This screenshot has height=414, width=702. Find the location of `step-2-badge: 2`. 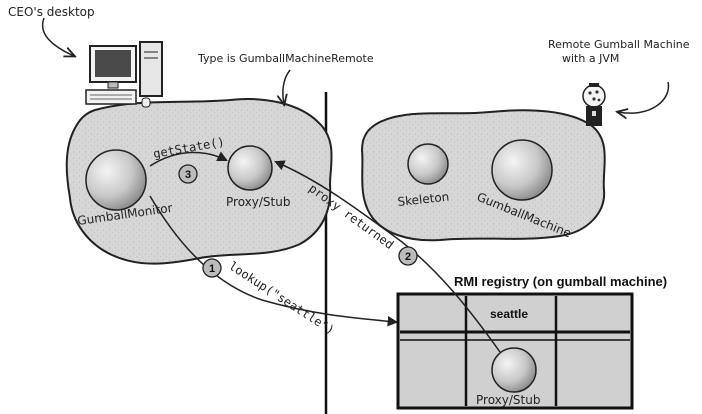

step-2-badge: 2 is located at coordinates (408, 256).